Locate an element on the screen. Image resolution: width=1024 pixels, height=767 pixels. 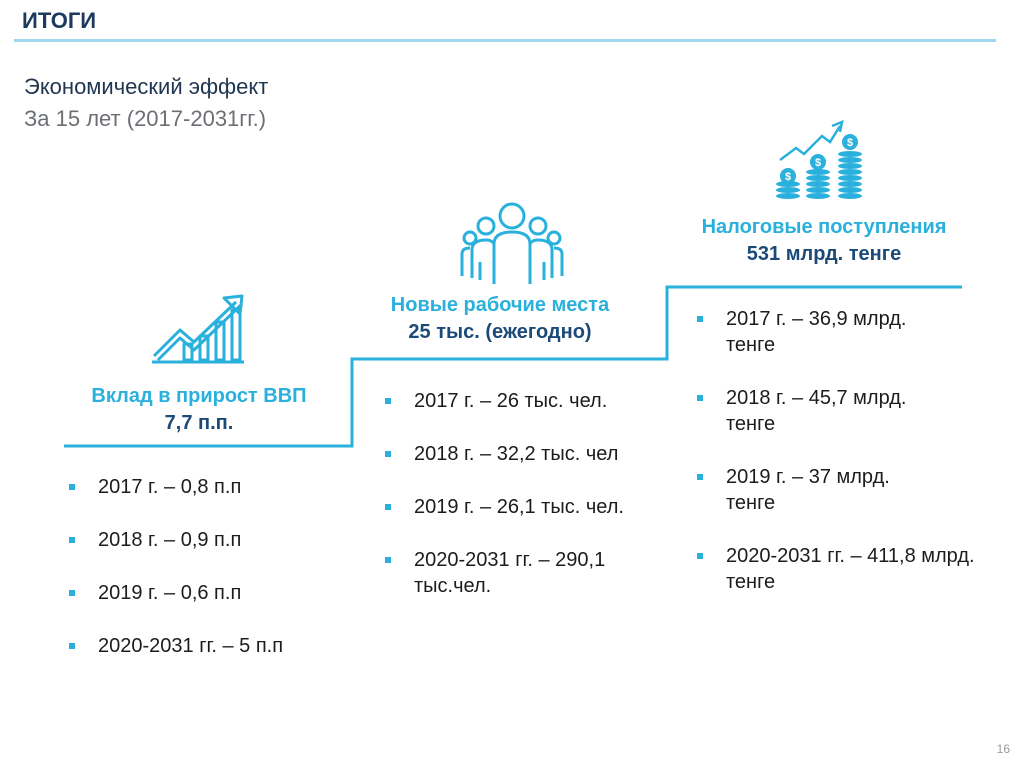
list-item: 2017 г. – 0,8 п.п is located at coordinates (206, 487).